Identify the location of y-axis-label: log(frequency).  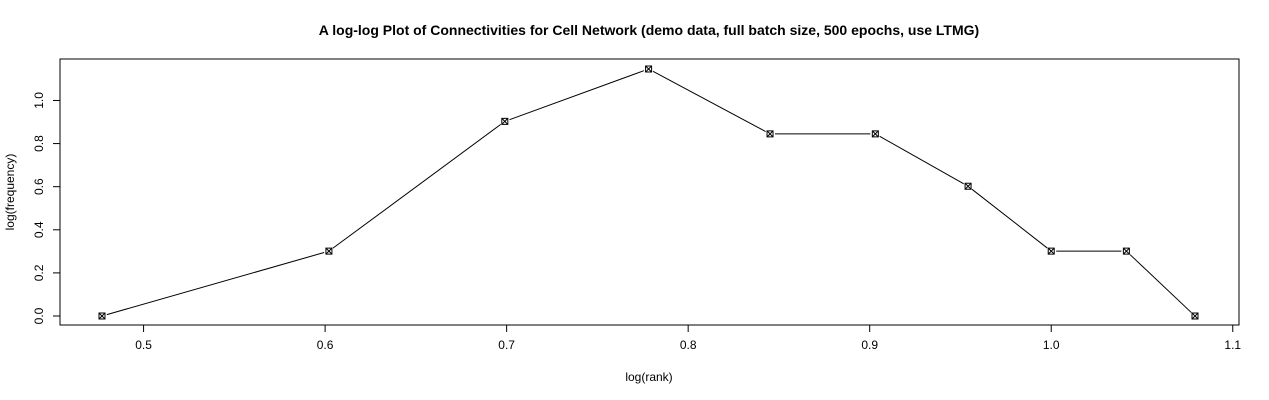
(10, 192).